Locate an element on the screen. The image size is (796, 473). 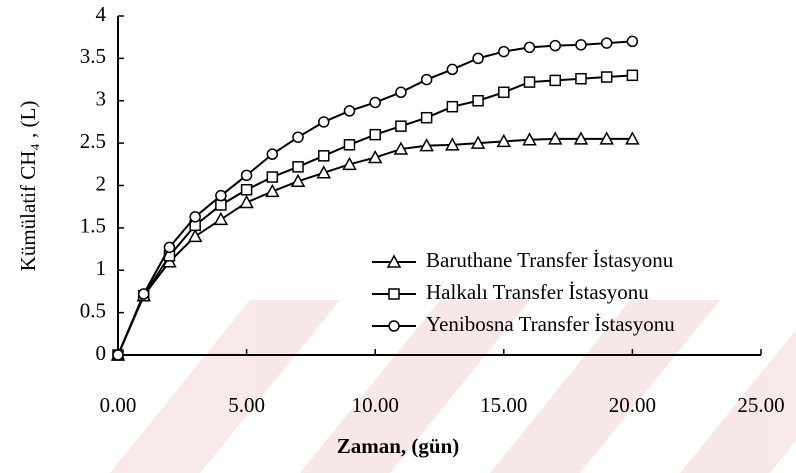
legend-label: Yenibosna Transfer İstasyonu is located at coordinates (550, 324).